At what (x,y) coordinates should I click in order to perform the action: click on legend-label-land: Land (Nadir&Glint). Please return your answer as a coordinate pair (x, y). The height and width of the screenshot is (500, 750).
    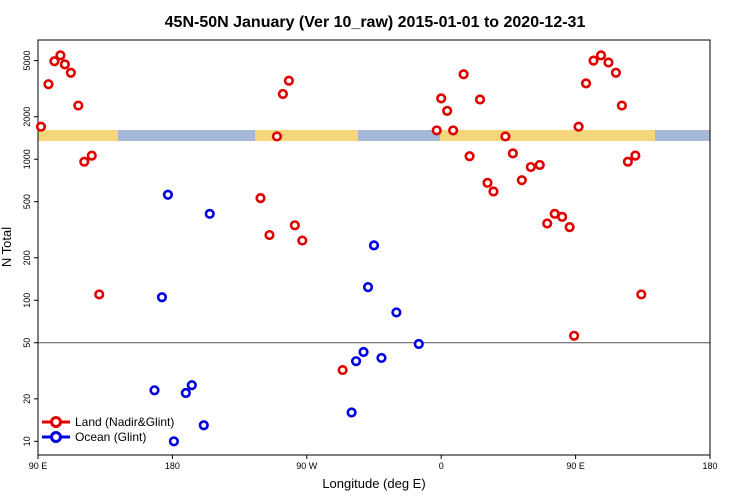
    Looking at the image, I should click on (124, 422).